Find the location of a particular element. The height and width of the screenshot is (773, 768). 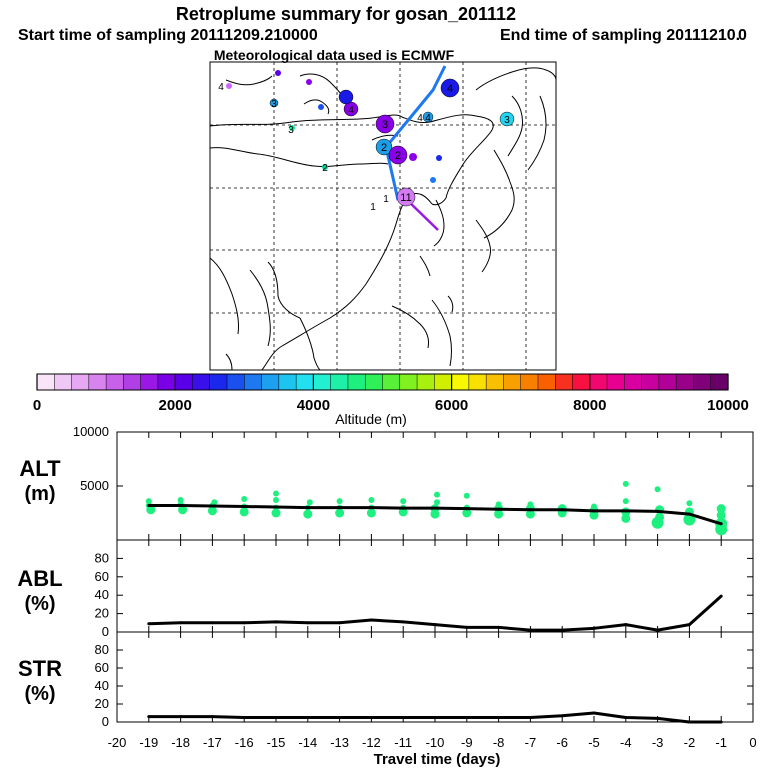

x-tick-label: -3 is located at coordinates (658, 742).